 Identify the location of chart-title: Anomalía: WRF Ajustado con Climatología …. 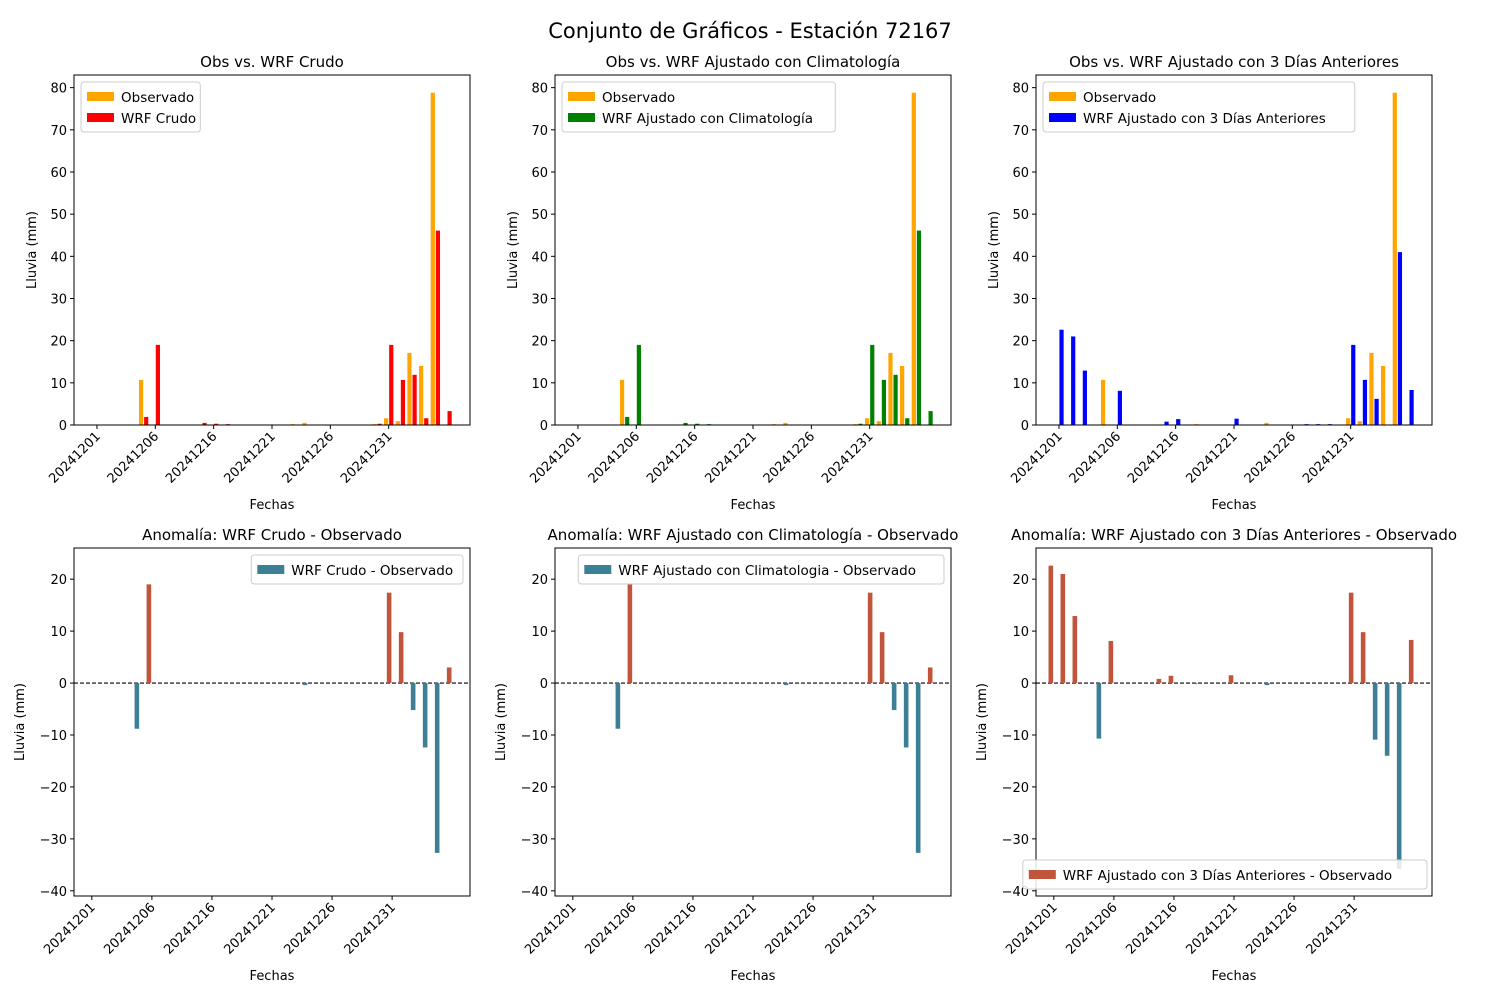
(753, 535).